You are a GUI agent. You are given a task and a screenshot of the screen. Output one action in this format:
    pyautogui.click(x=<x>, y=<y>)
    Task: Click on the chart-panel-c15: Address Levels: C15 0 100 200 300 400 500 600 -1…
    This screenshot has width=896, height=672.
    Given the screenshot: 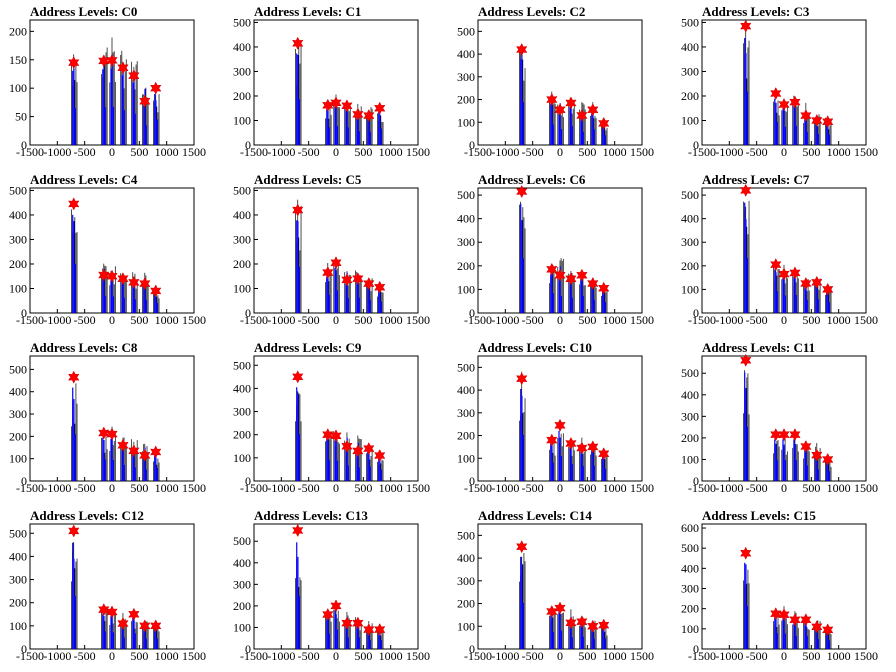 What is the action you would take?
    pyautogui.click(x=784, y=588)
    